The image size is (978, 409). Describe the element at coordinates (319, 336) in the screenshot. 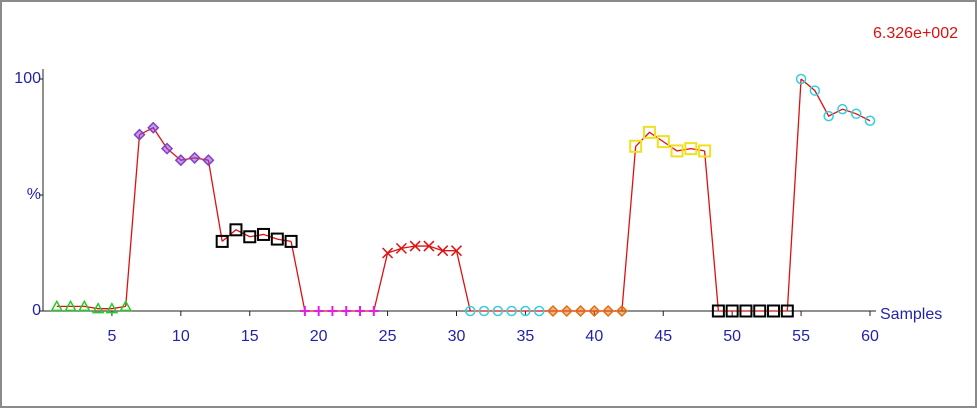

I see `x-tick-label: 20` at that location.